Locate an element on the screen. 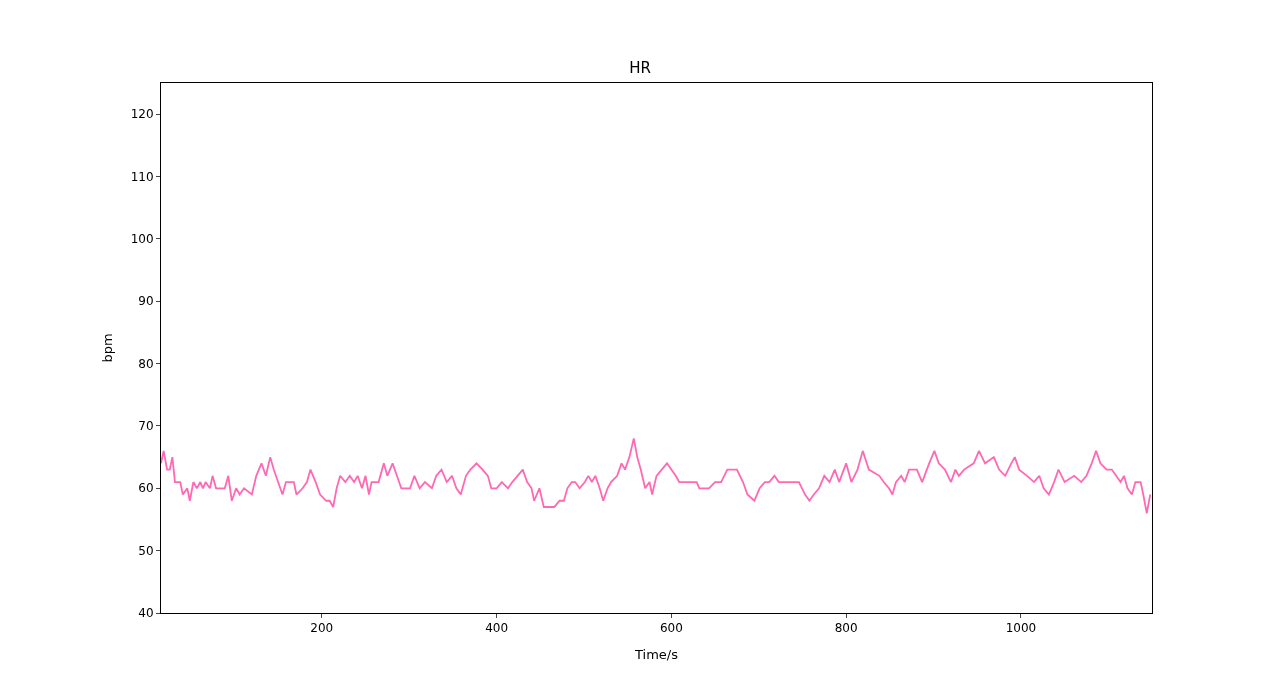  y-tick-label: 100 is located at coordinates (142, 239).